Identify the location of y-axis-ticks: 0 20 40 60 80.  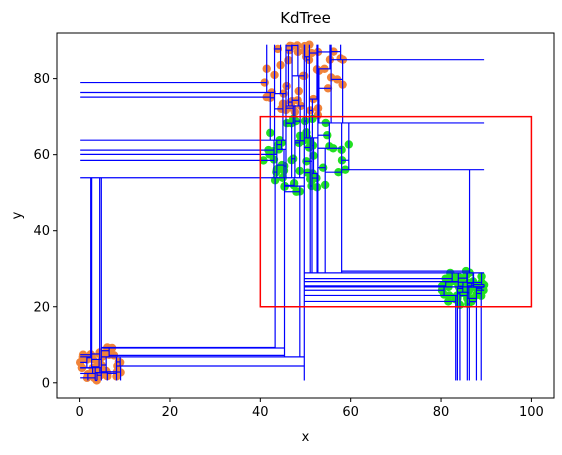
(45, 231).